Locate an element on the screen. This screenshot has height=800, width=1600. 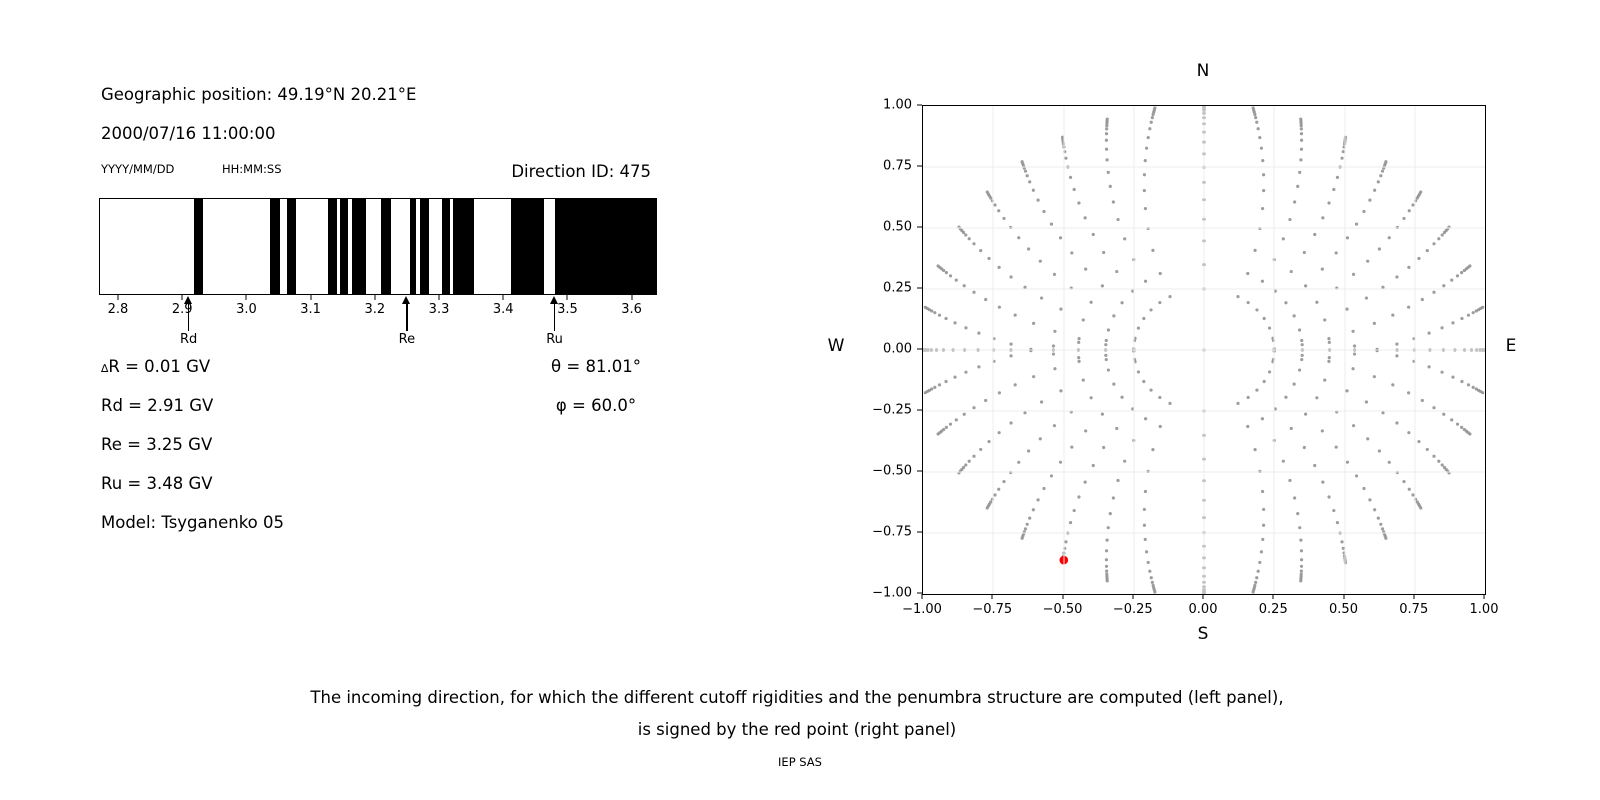
arrow-head-icon is located at coordinates (554, 300).